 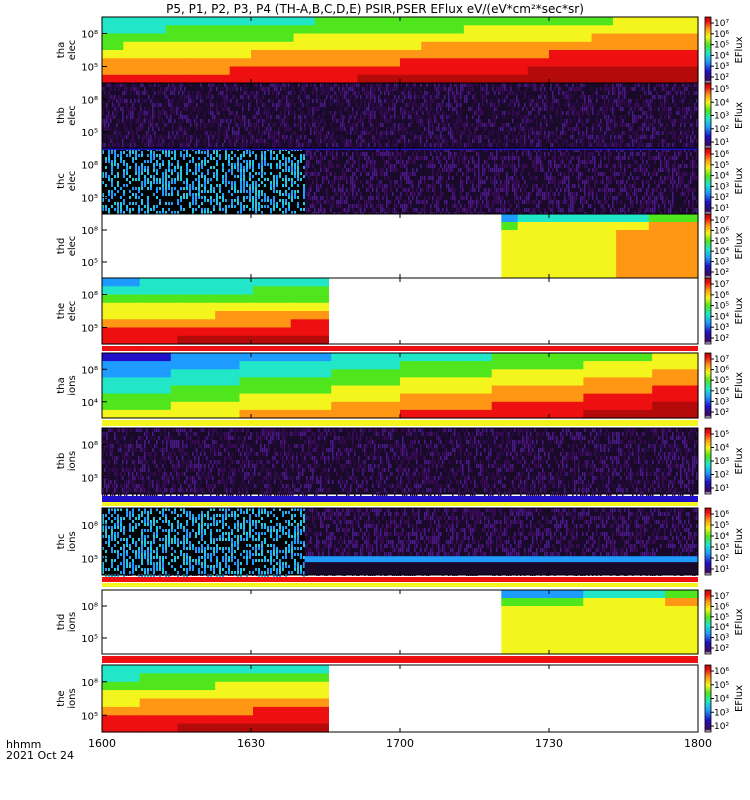 I want to click on x-tick-label: 1600, so click(x=102, y=743).